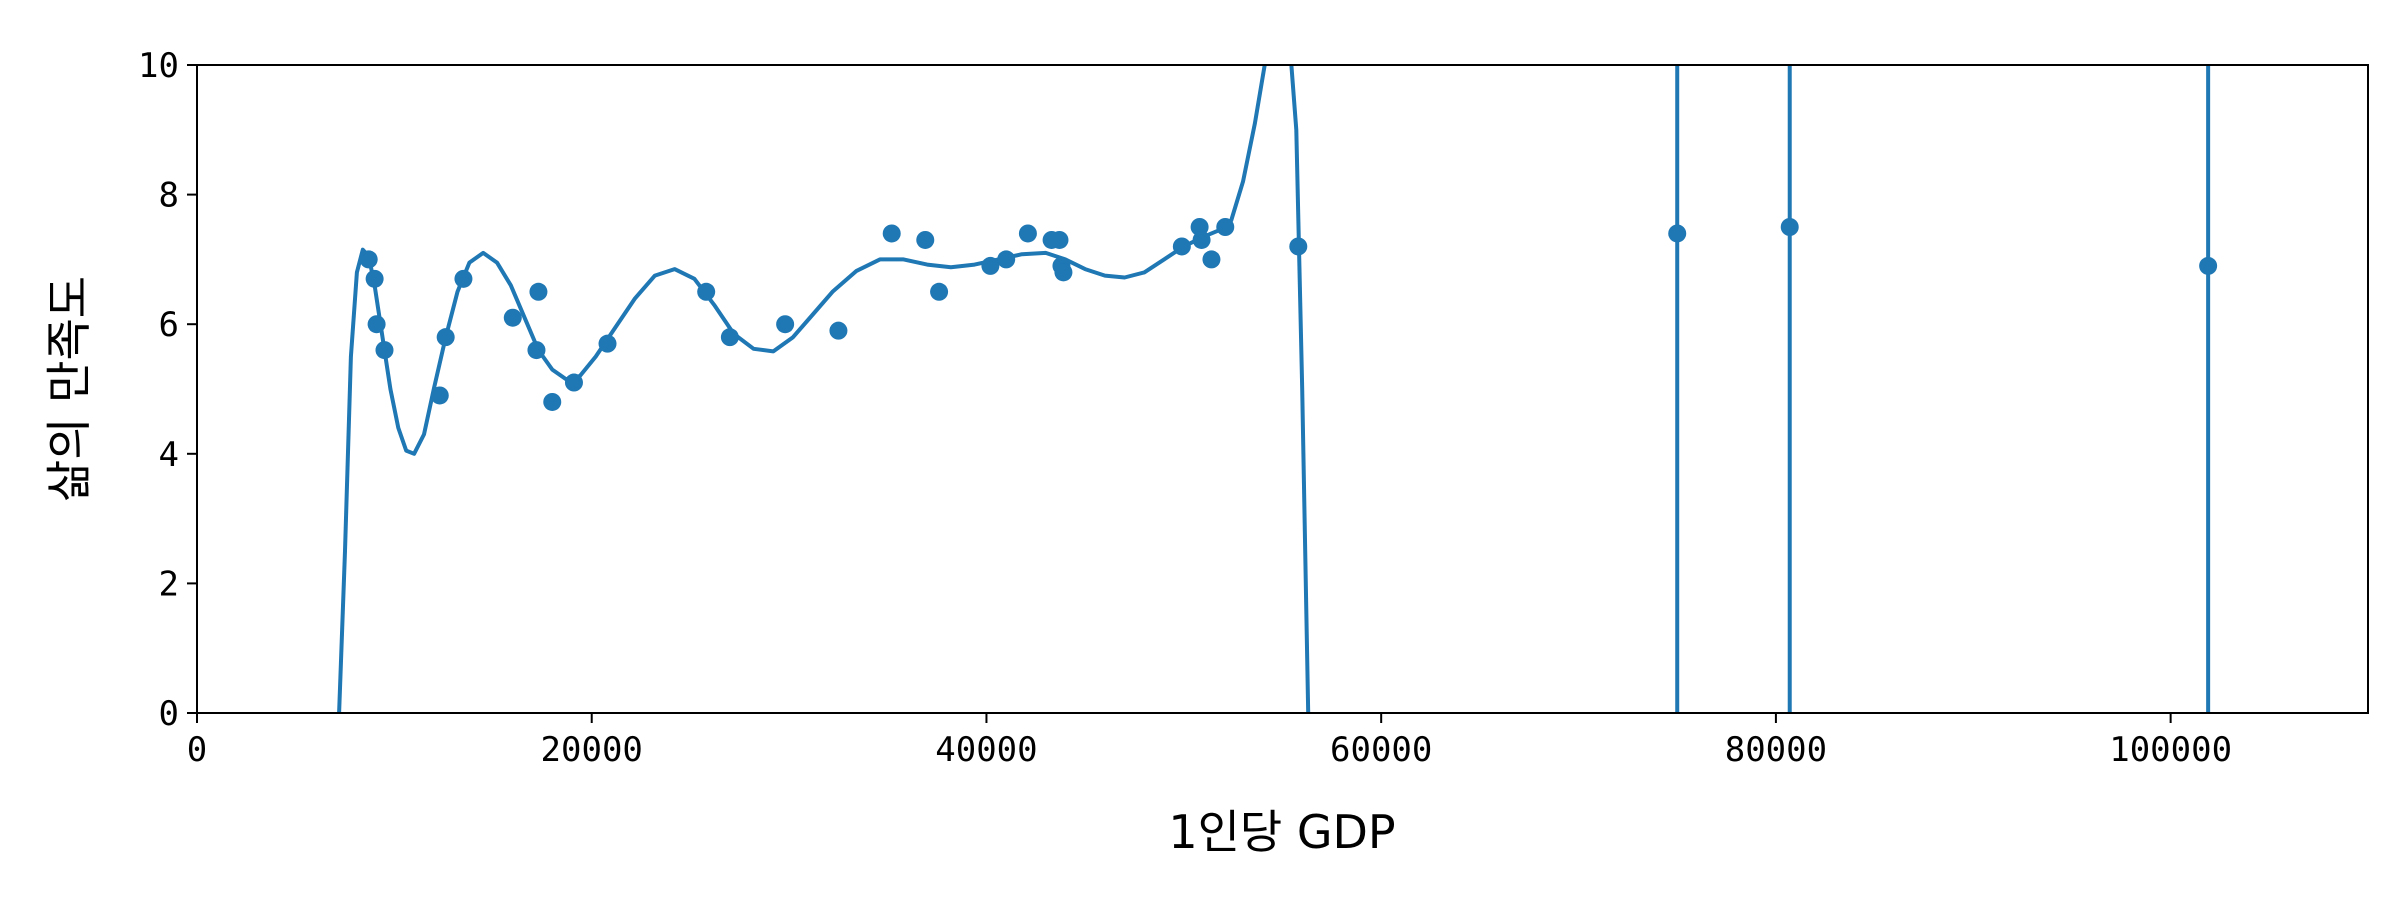 Image resolution: width=2400 pixels, height=900 pixels. Describe the element at coordinates (169, 196) in the screenshot. I see `y-tick-label-4: 8` at that location.